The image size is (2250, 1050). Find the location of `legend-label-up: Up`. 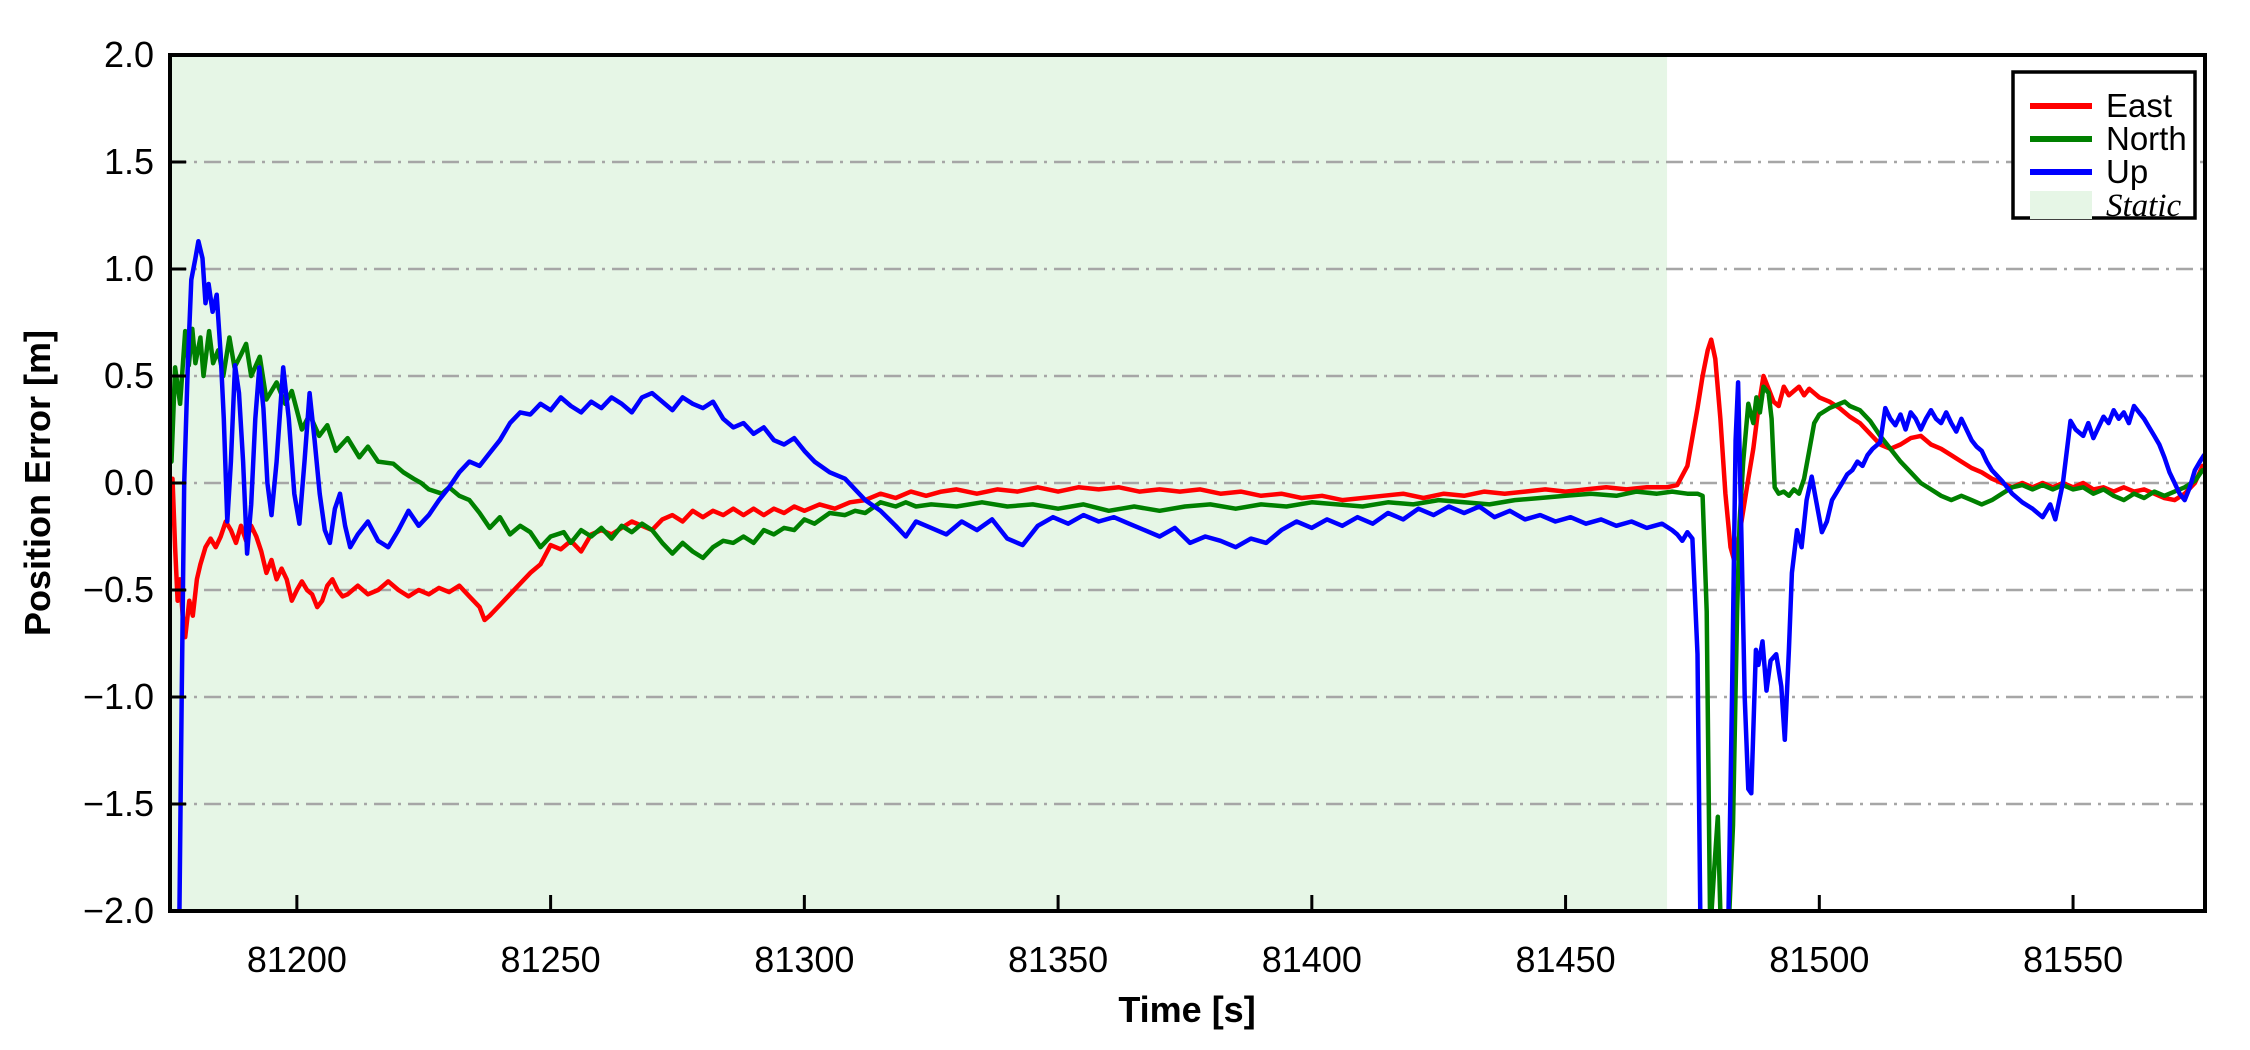

legend-label-up: Up is located at coordinates (2127, 171).